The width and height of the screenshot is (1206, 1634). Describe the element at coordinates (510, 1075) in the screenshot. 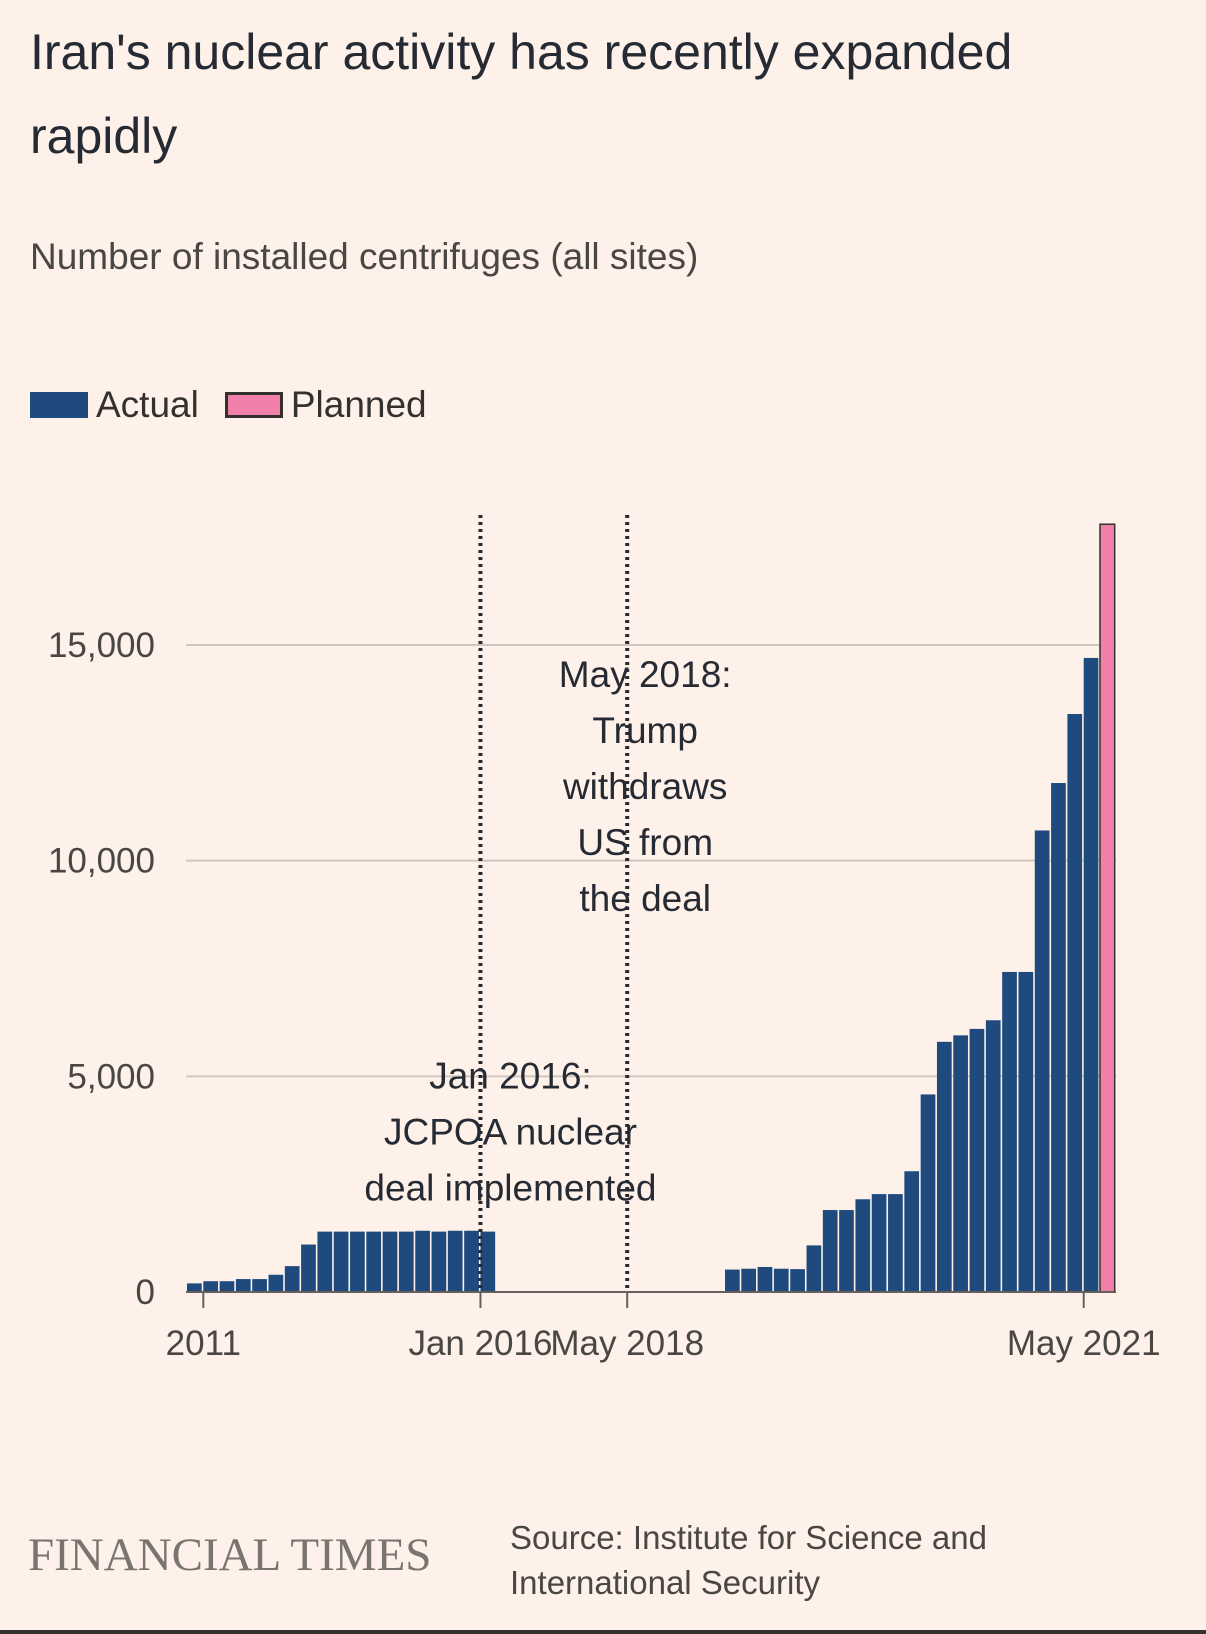

I see `annotation-text: Jan 2016:` at that location.